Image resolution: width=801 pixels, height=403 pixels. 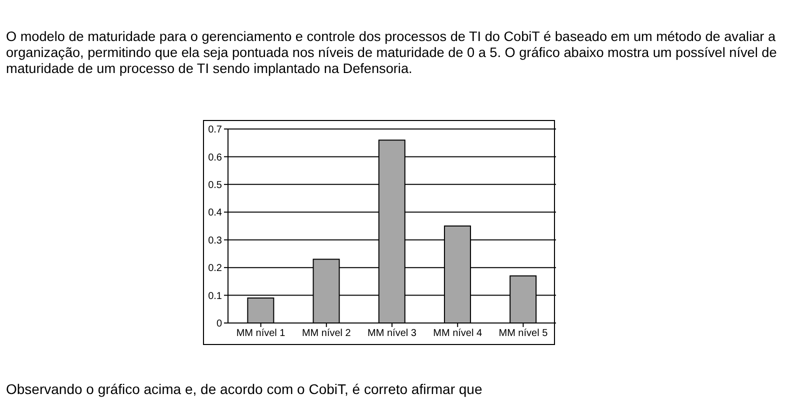 What do you see at coordinates (327, 334) in the screenshot?
I see `x-tick-label: MM nível 2` at bounding box center [327, 334].